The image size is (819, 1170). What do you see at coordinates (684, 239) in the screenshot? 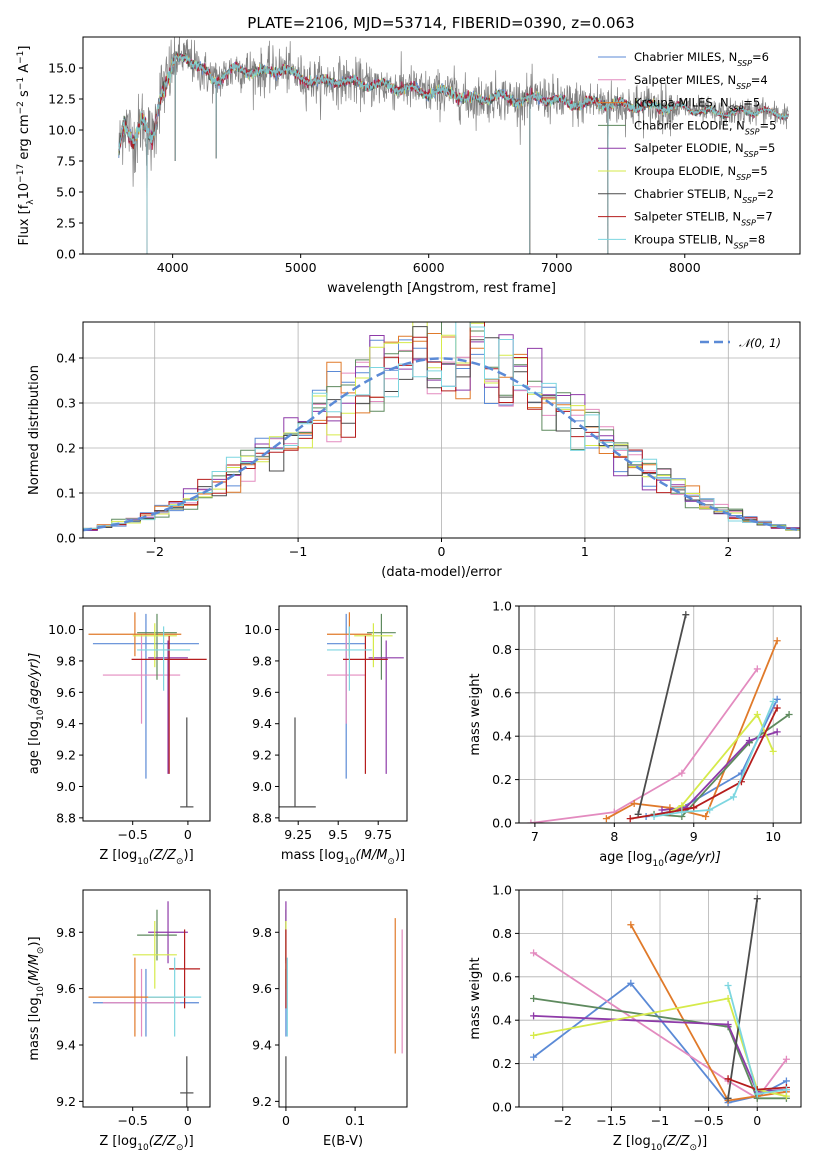
I see `legend-label: Kroupa STELIB, N` at bounding box center [684, 239].